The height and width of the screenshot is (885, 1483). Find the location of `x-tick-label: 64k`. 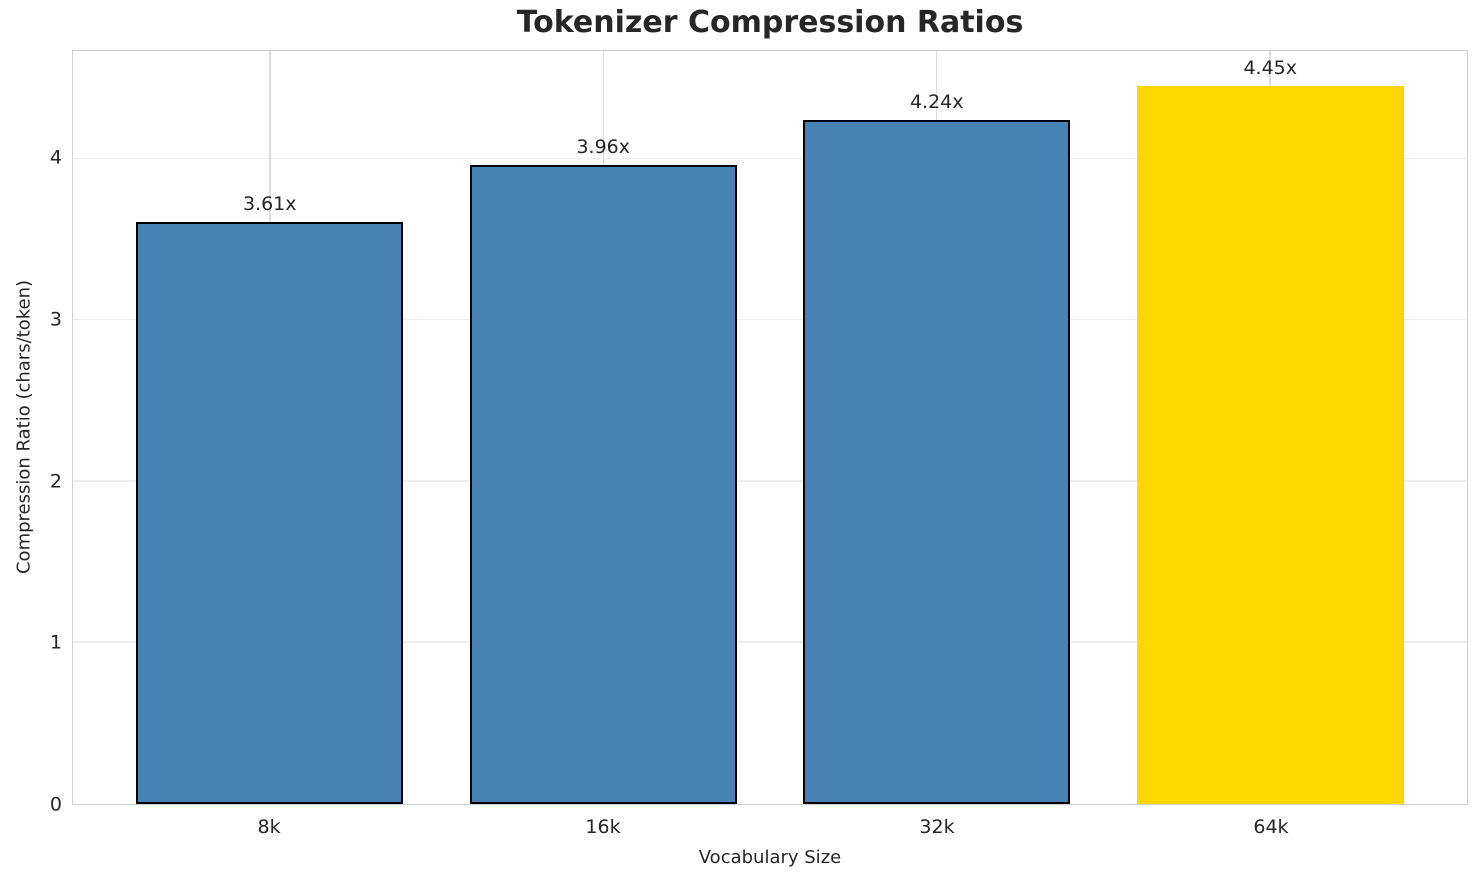

x-tick-label: 64k is located at coordinates (1271, 827).